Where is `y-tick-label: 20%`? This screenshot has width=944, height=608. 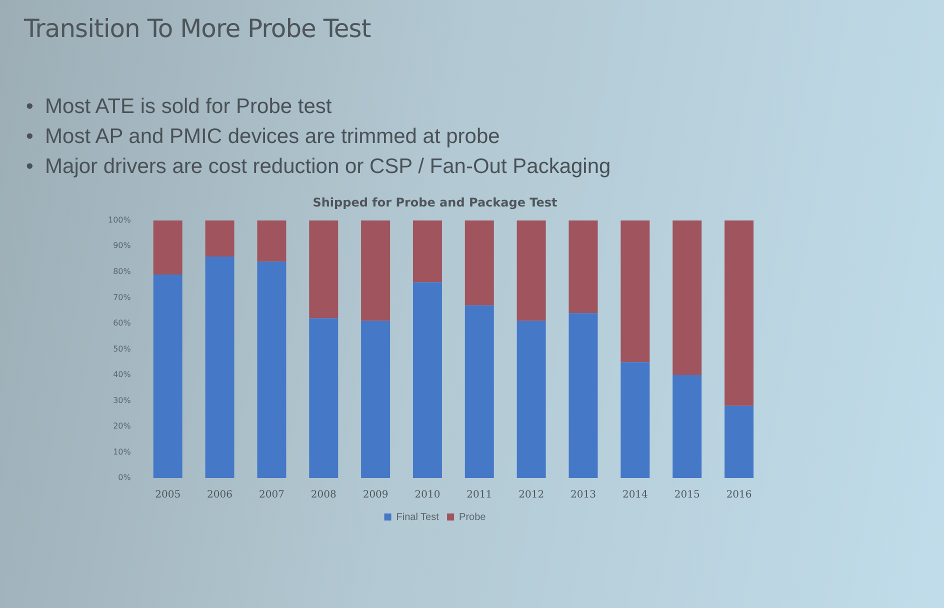 y-tick-label: 20% is located at coordinates (122, 426).